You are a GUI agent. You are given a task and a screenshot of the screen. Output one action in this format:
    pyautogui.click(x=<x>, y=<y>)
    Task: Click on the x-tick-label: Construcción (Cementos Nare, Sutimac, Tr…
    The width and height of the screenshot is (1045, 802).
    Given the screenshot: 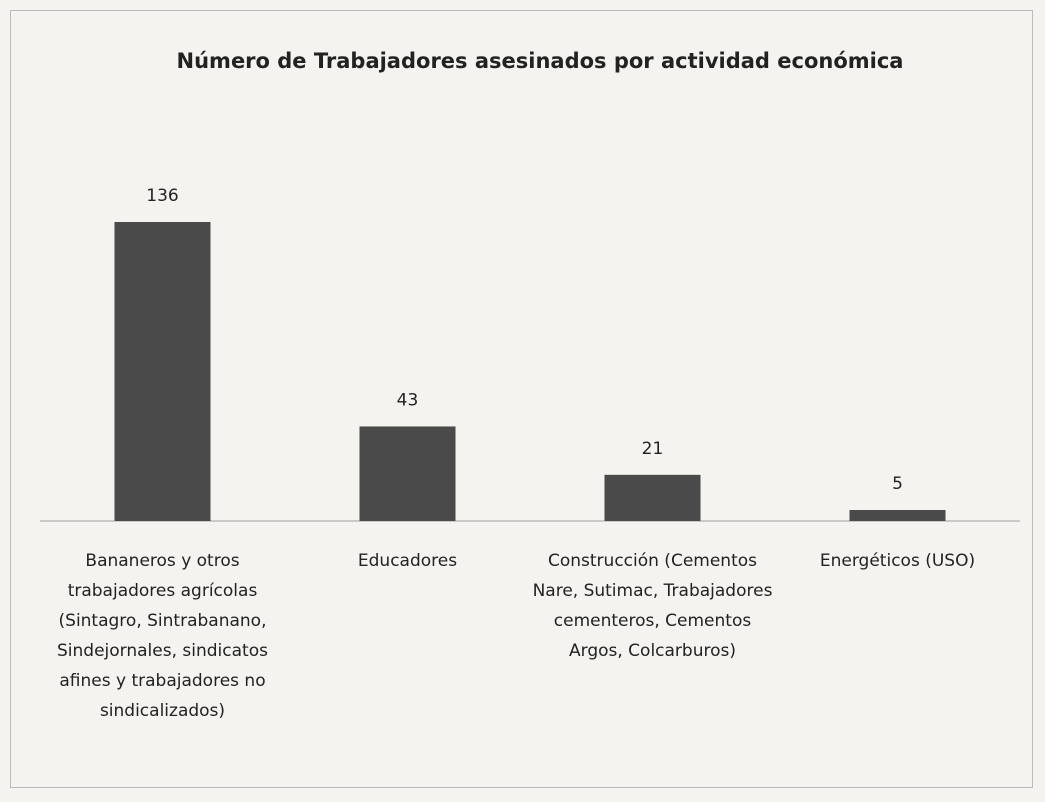 What is the action you would take?
    pyautogui.click(x=652, y=606)
    